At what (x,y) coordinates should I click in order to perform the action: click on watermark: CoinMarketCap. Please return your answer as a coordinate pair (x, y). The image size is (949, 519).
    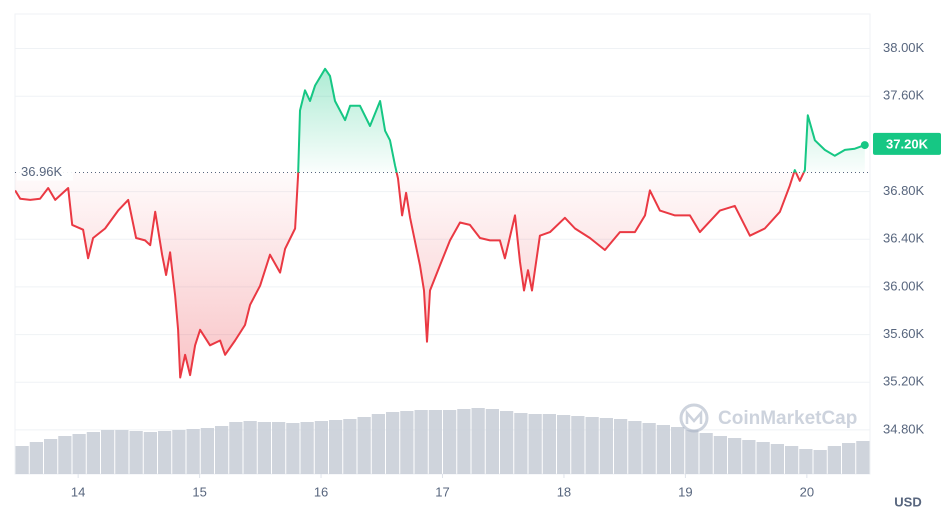
    Looking at the image, I should click on (768, 418).